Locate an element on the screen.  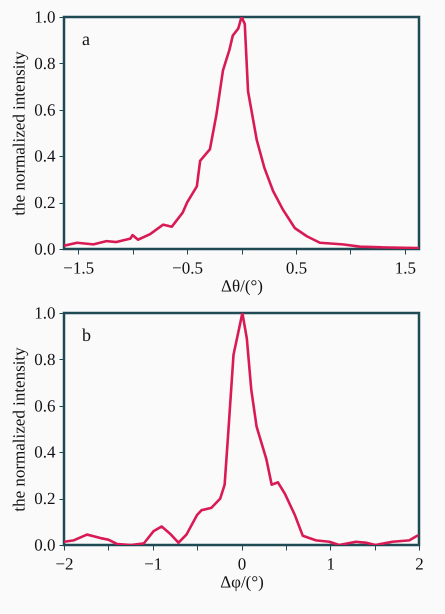
x-tick-label: 1 is located at coordinates (330, 564).